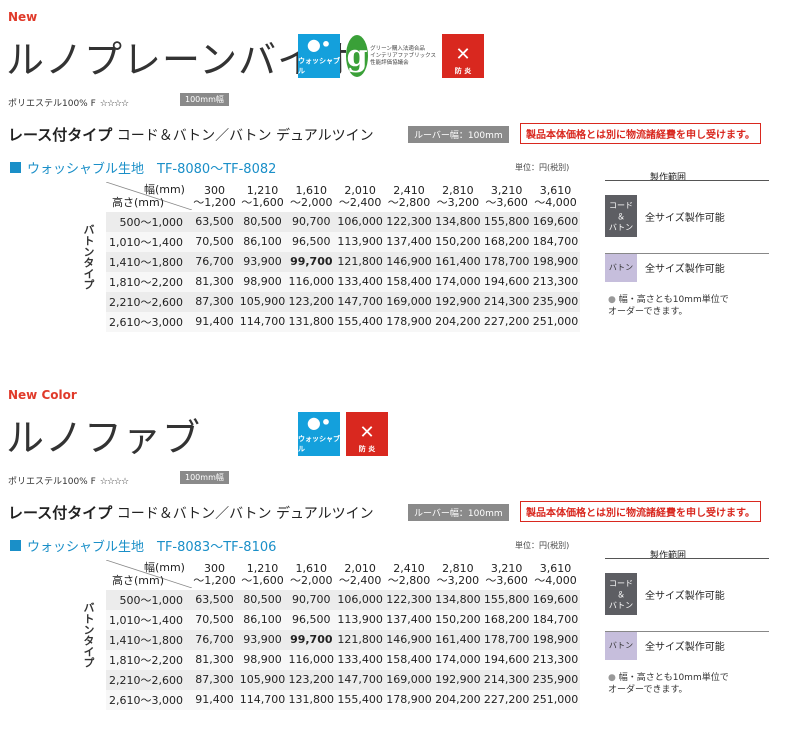 Image resolution: width=800 pixels, height=745 pixels. What do you see at coordinates (555, 261) in the screenshot?
I see `price-cell: 198,900` at bounding box center [555, 261].